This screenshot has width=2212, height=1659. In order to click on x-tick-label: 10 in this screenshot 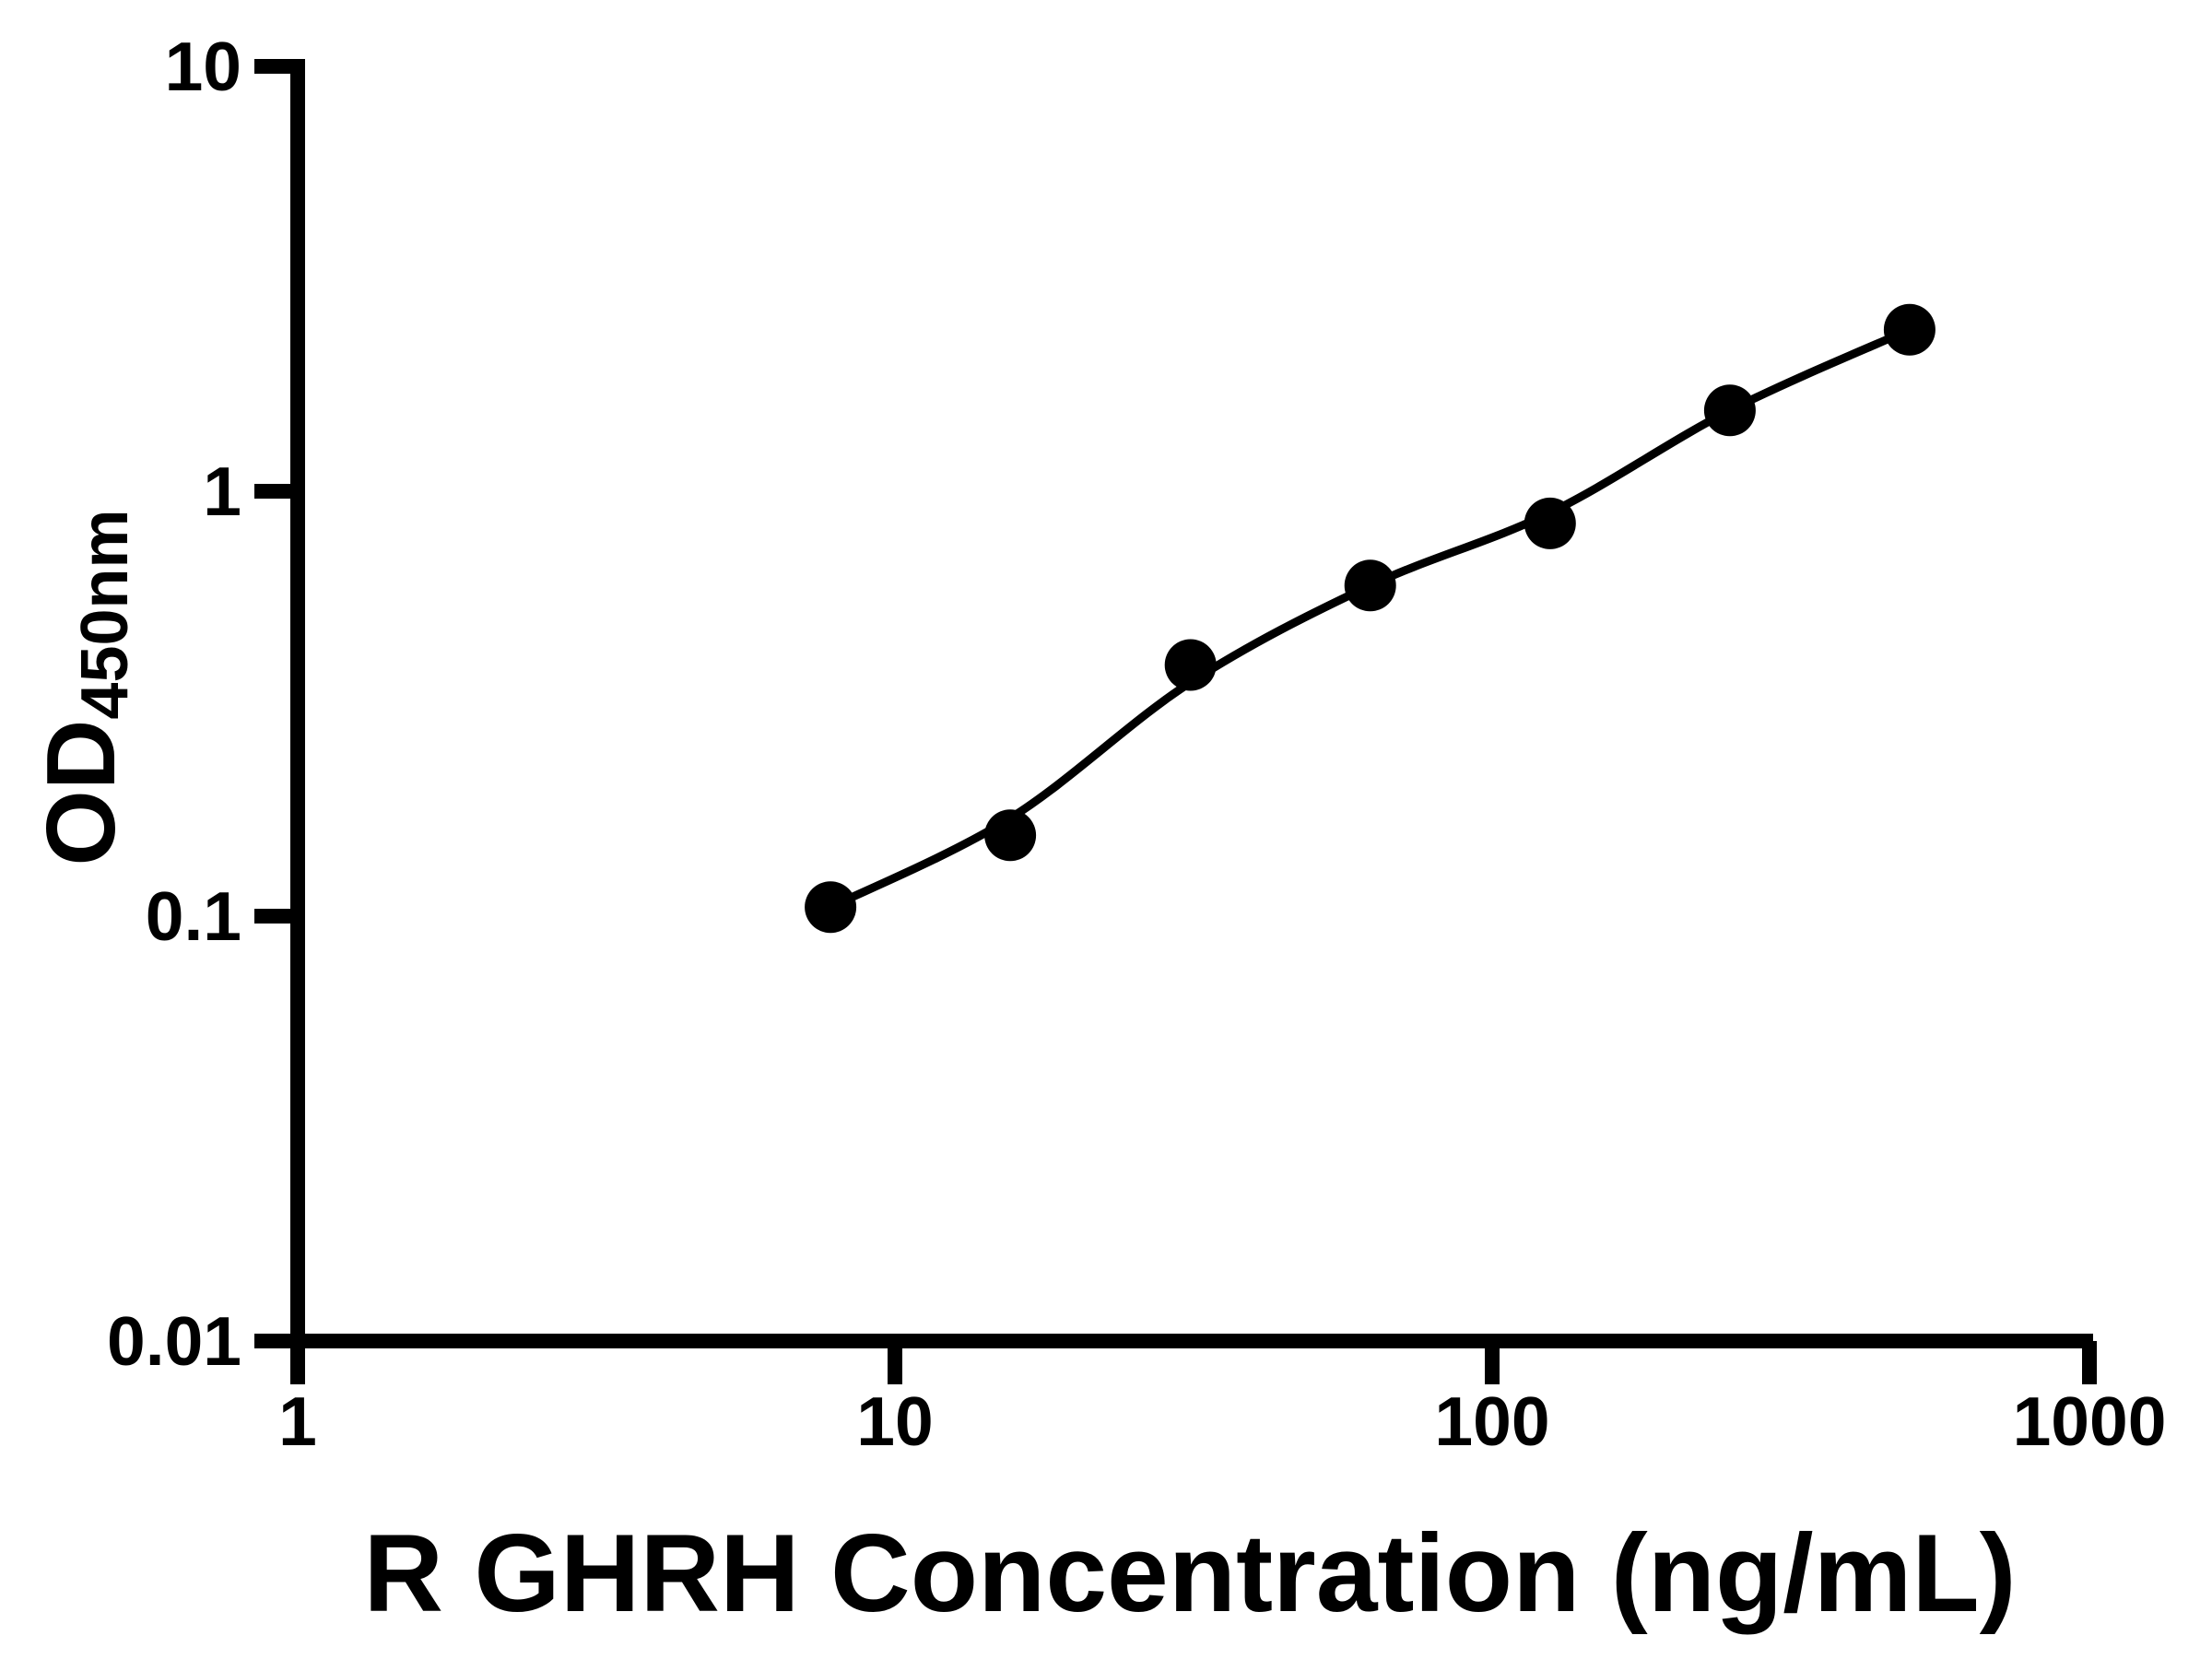, I will do `click(894, 1421)`.